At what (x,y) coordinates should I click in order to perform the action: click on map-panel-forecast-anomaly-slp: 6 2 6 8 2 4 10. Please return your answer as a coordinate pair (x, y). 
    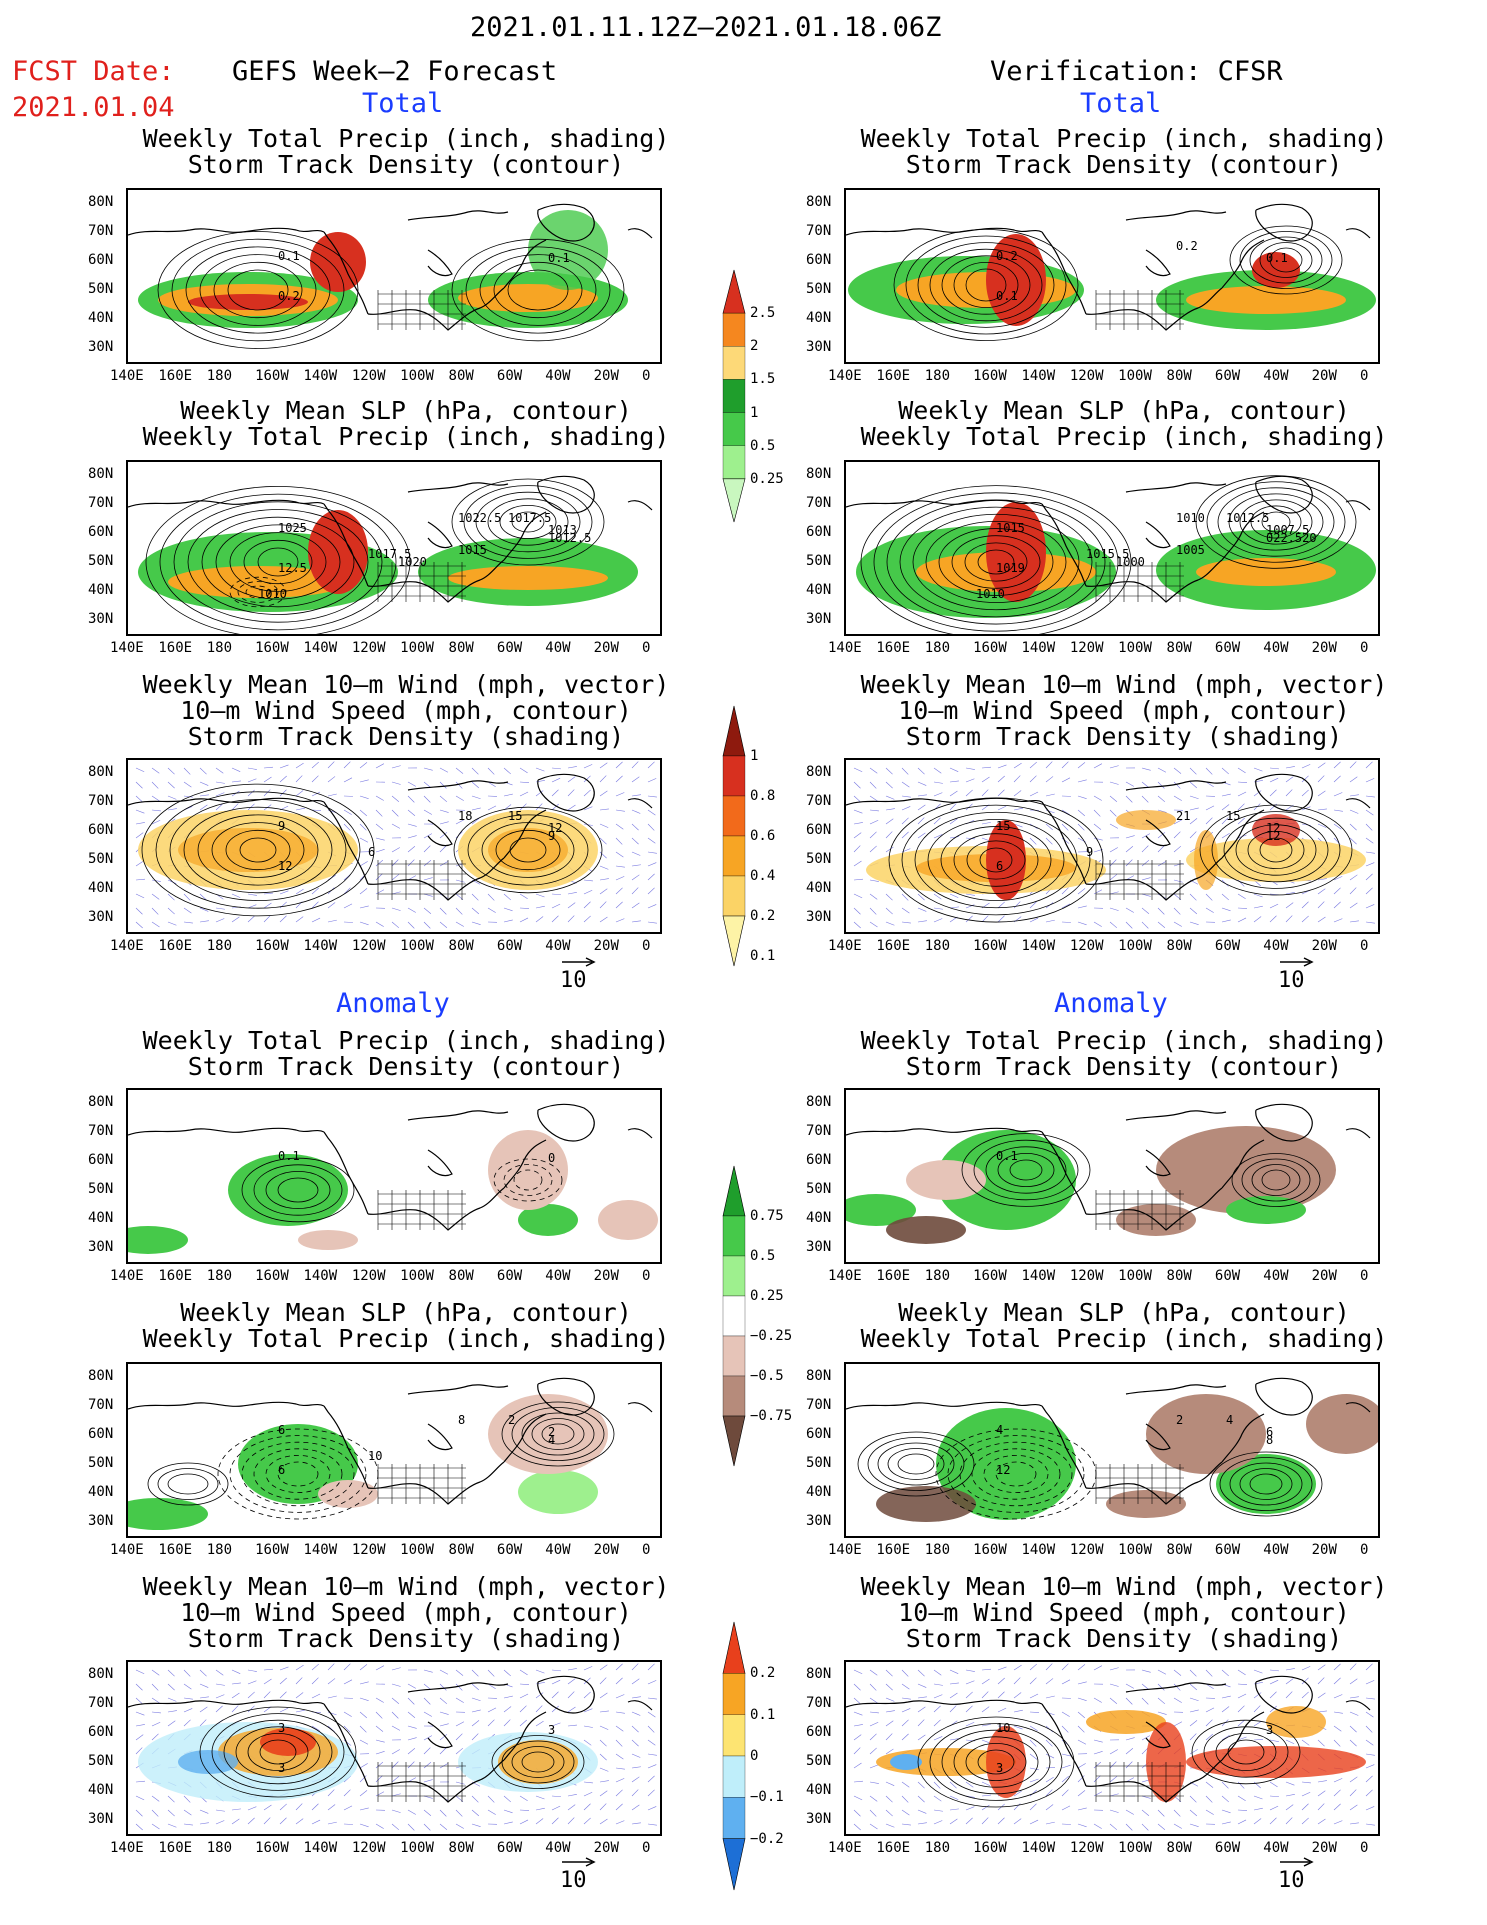
    Looking at the image, I should click on (394, 1450).